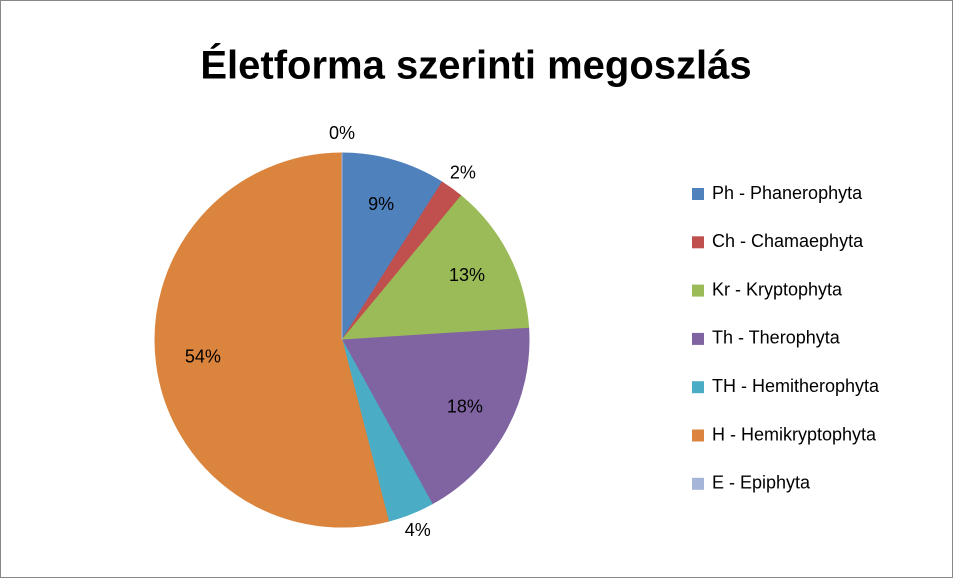 This screenshot has height=578, width=953. Describe the element at coordinates (418, 530) in the screenshot. I see `data-label: 4%` at that location.